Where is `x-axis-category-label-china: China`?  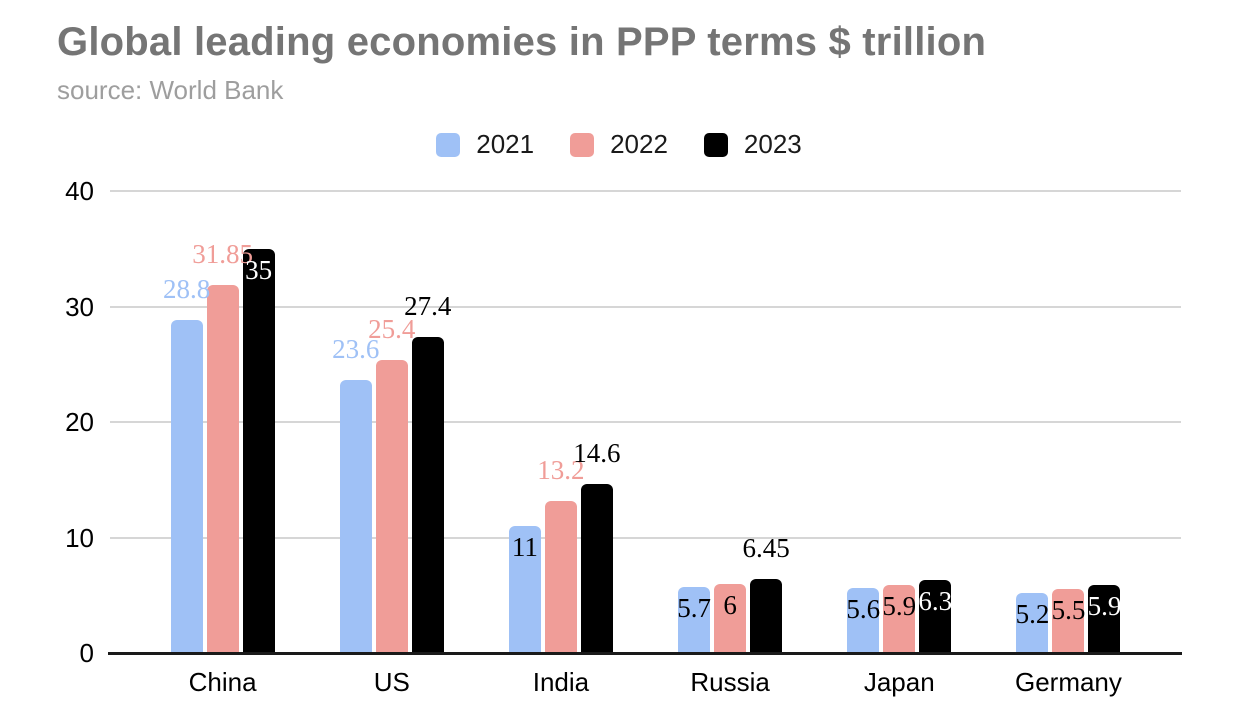 x-axis-category-label-china: China is located at coordinates (222, 682).